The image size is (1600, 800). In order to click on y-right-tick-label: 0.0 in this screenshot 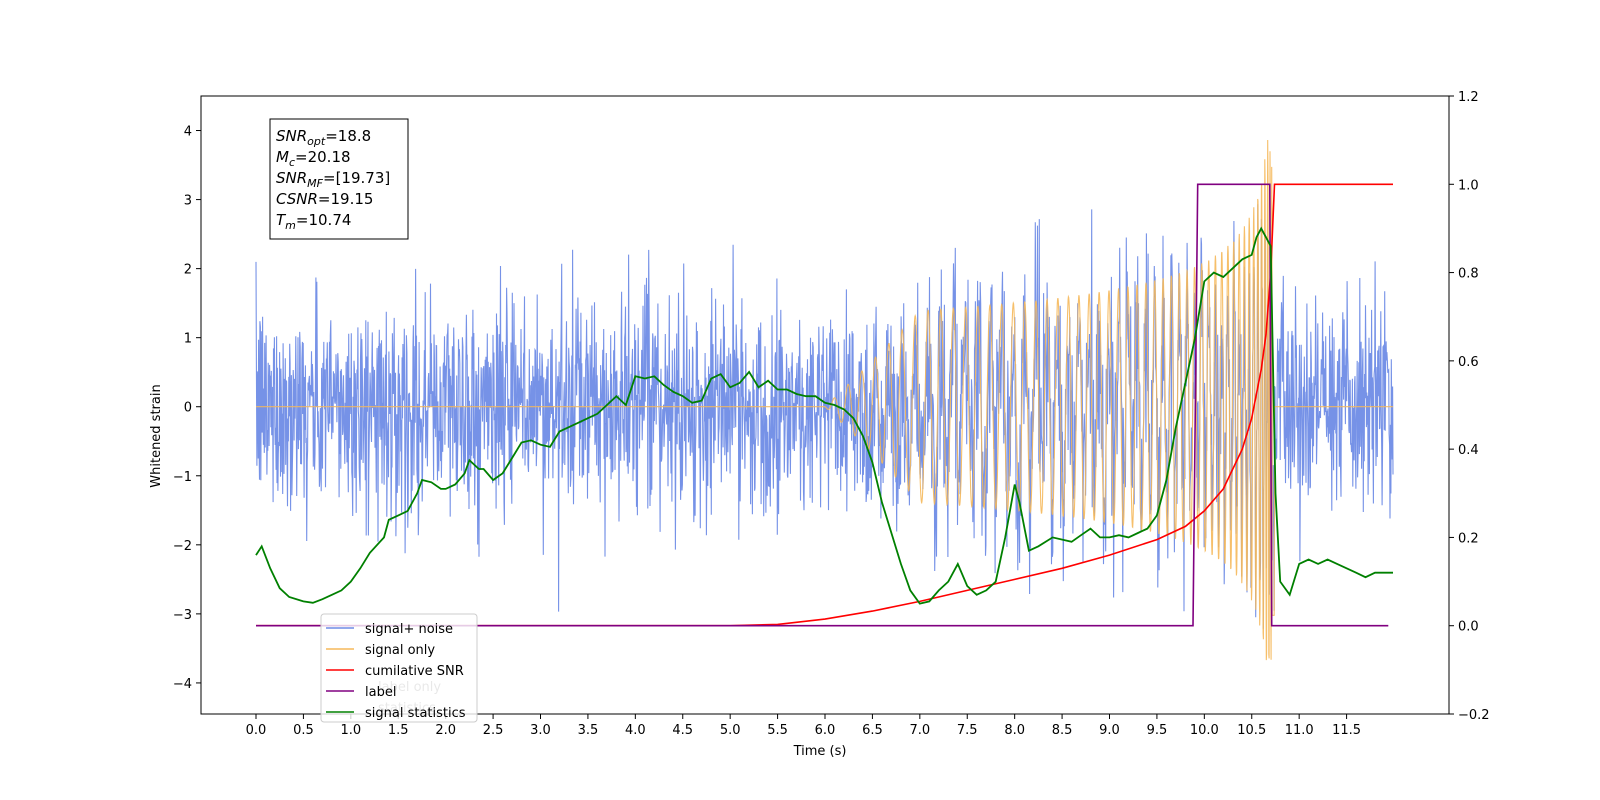, I will do `click(1468, 627)`.